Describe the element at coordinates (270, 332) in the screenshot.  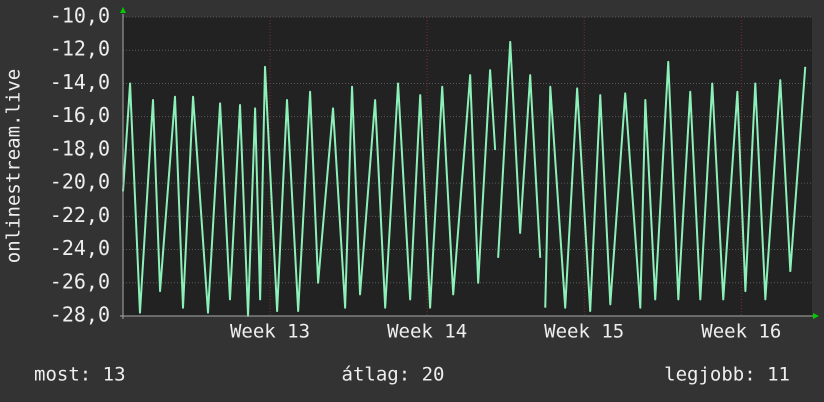
I see `x-tick-label: Week 13` at that location.